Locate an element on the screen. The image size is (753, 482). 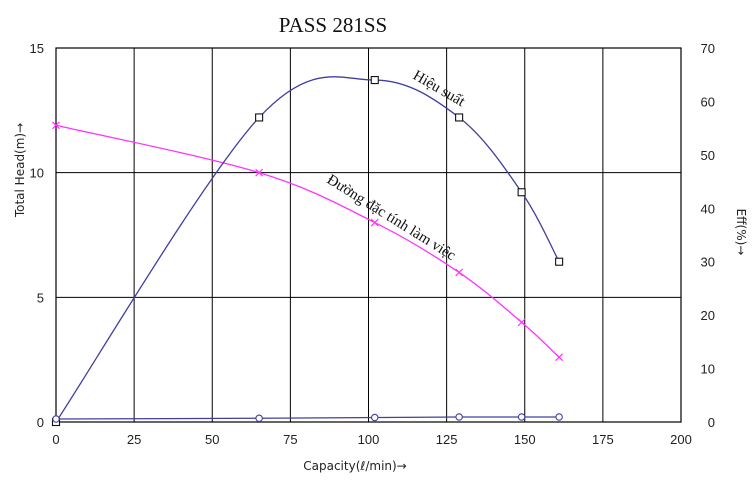
x-tick-label: 125 is located at coordinates (447, 439).